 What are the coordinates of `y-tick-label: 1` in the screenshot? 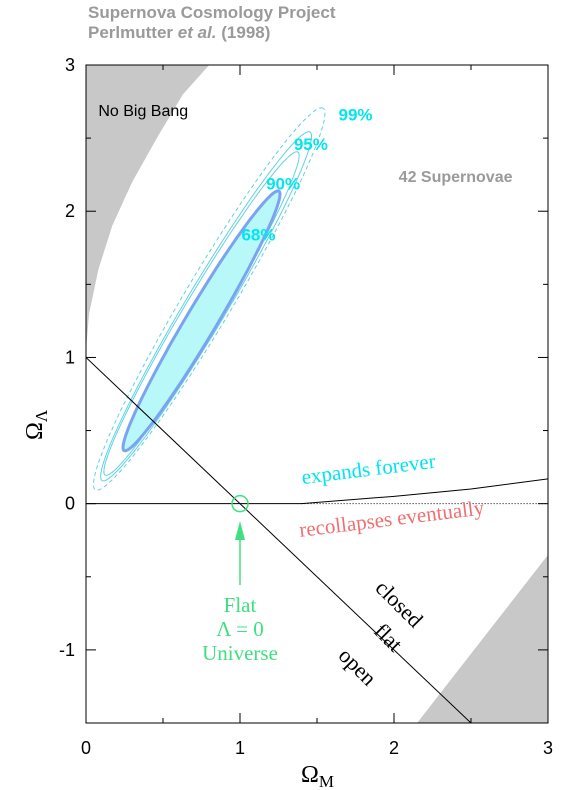 It's located at (70, 357).